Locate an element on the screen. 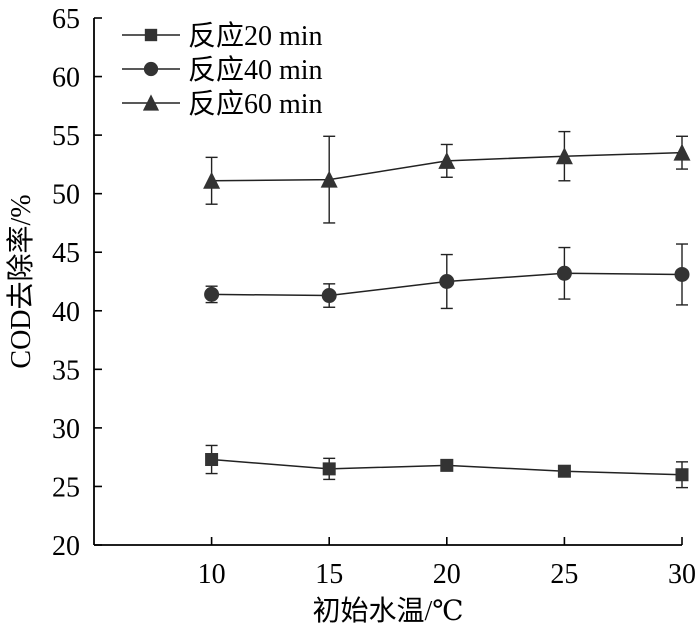 Image resolution: width=700 pixels, height=632 pixels. y-tick-label: 50 is located at coordinates (66, 195).